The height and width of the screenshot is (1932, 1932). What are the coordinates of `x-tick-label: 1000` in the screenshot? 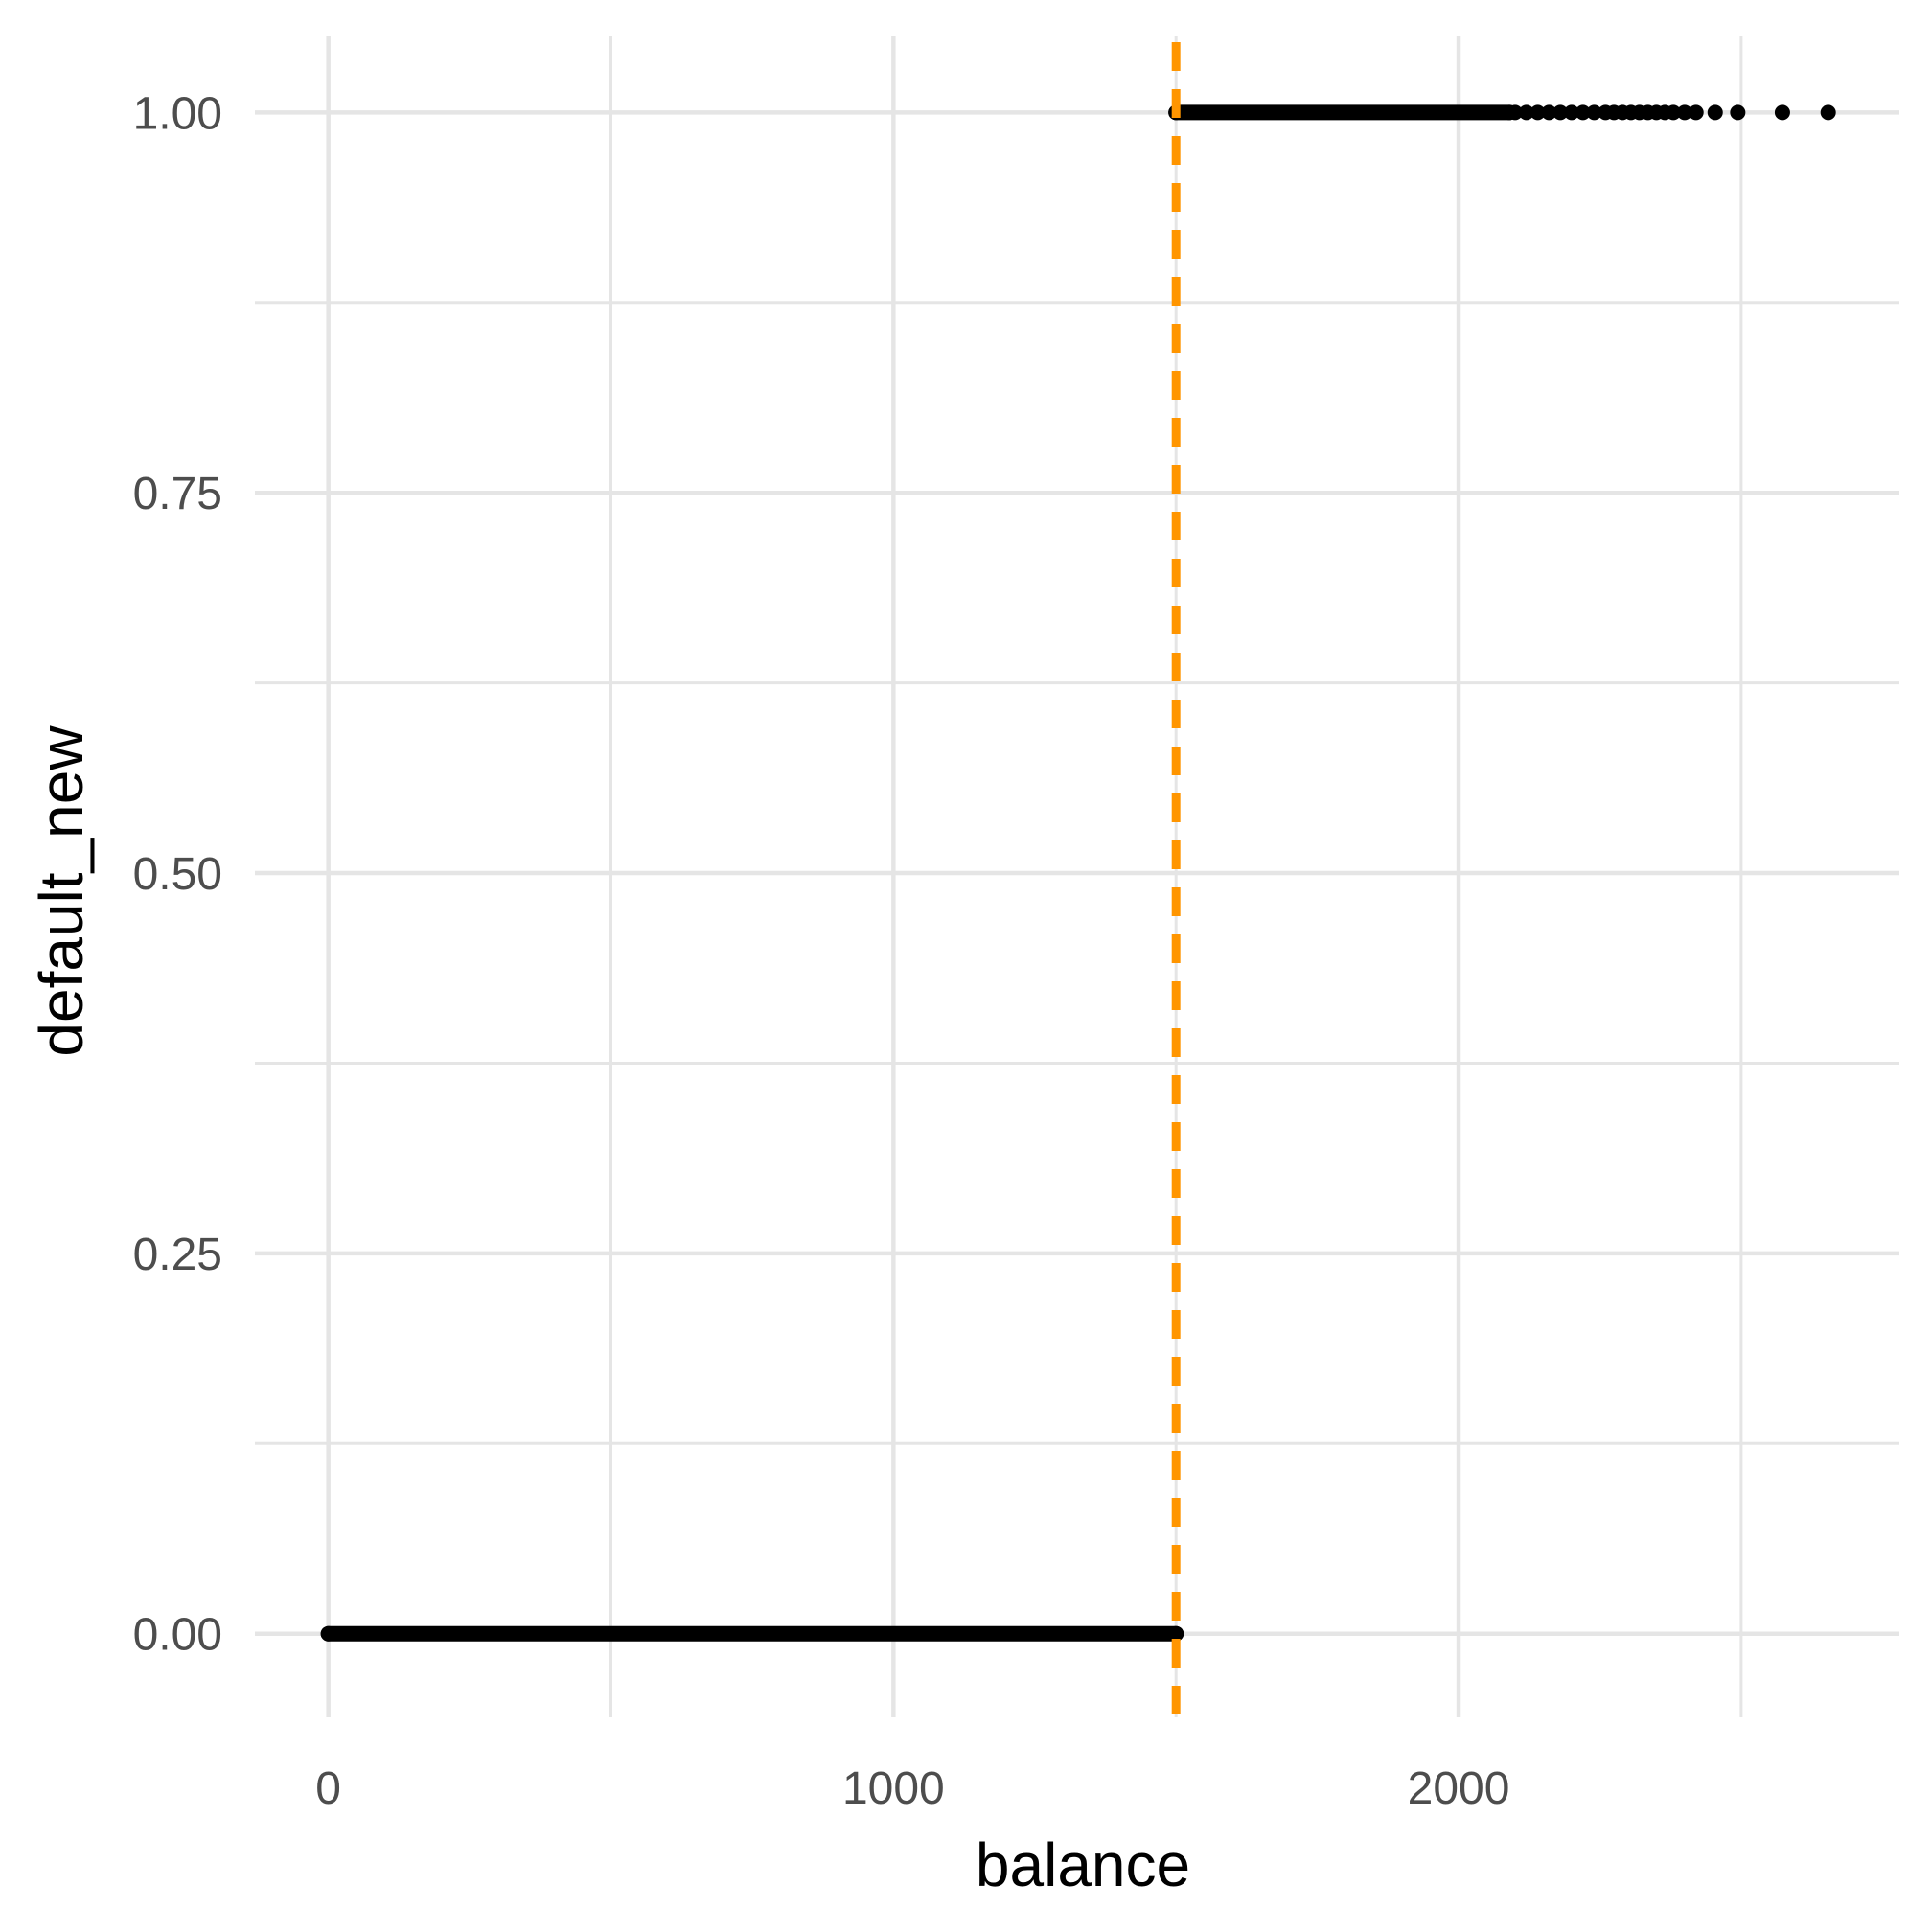 It's located at (893, 1788).